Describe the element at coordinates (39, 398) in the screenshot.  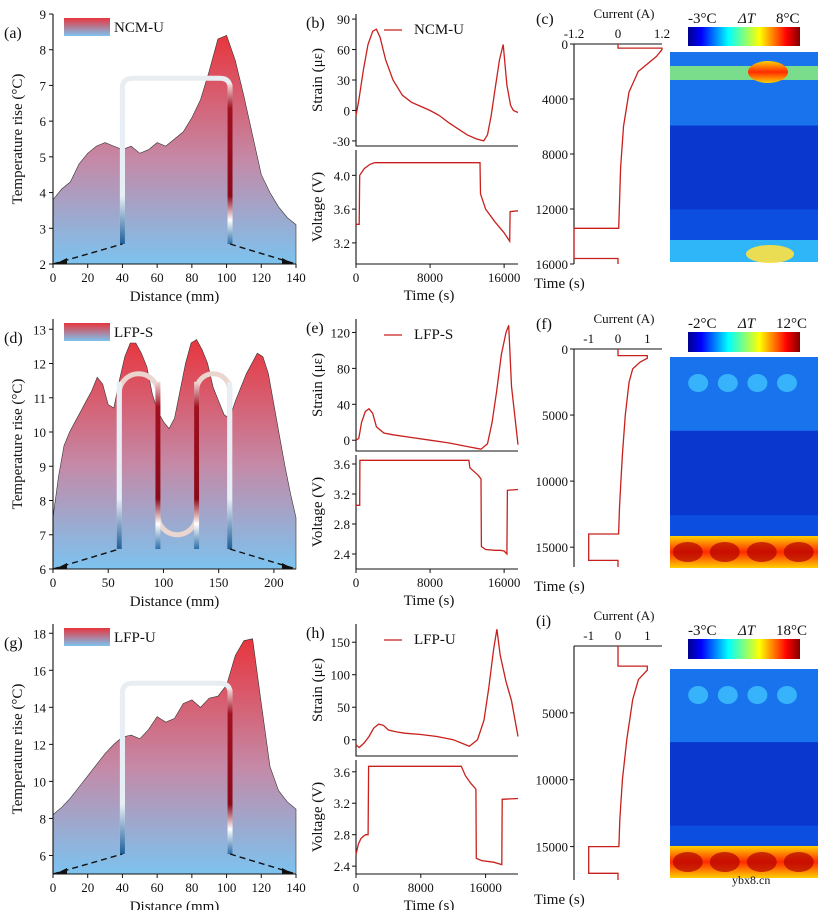
I see `y-tick-label: 11` at that location.